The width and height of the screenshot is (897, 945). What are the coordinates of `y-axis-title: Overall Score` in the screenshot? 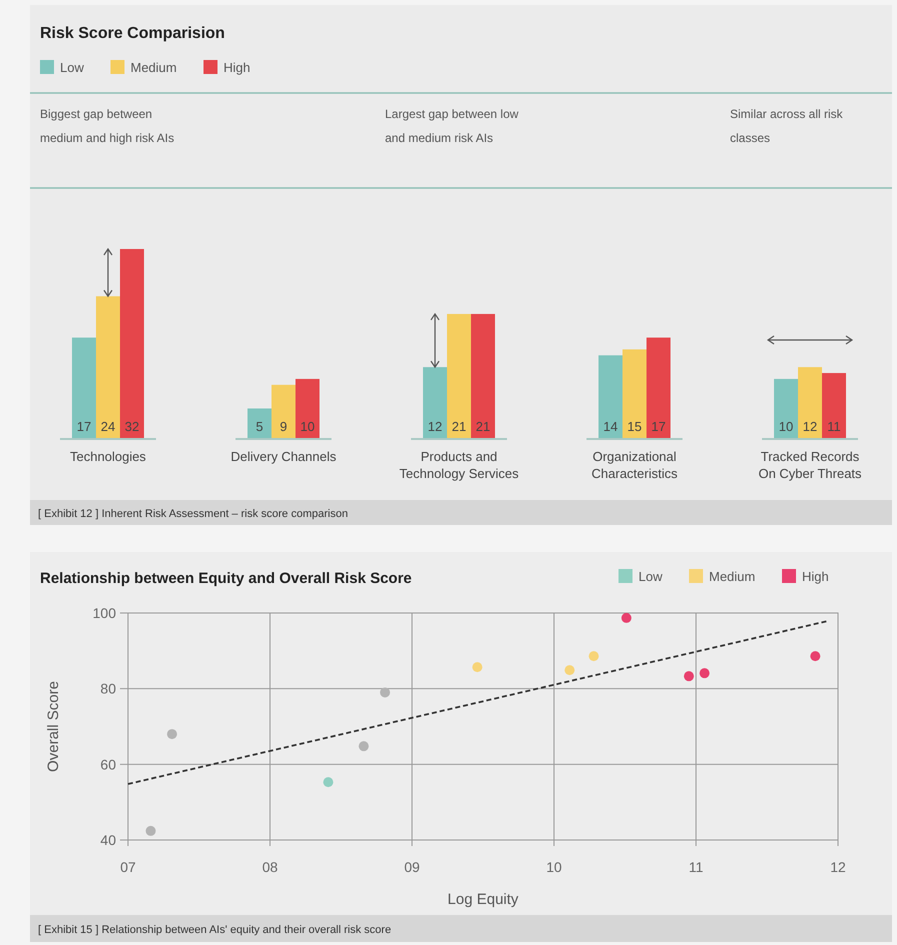 It's located at (53, 726).